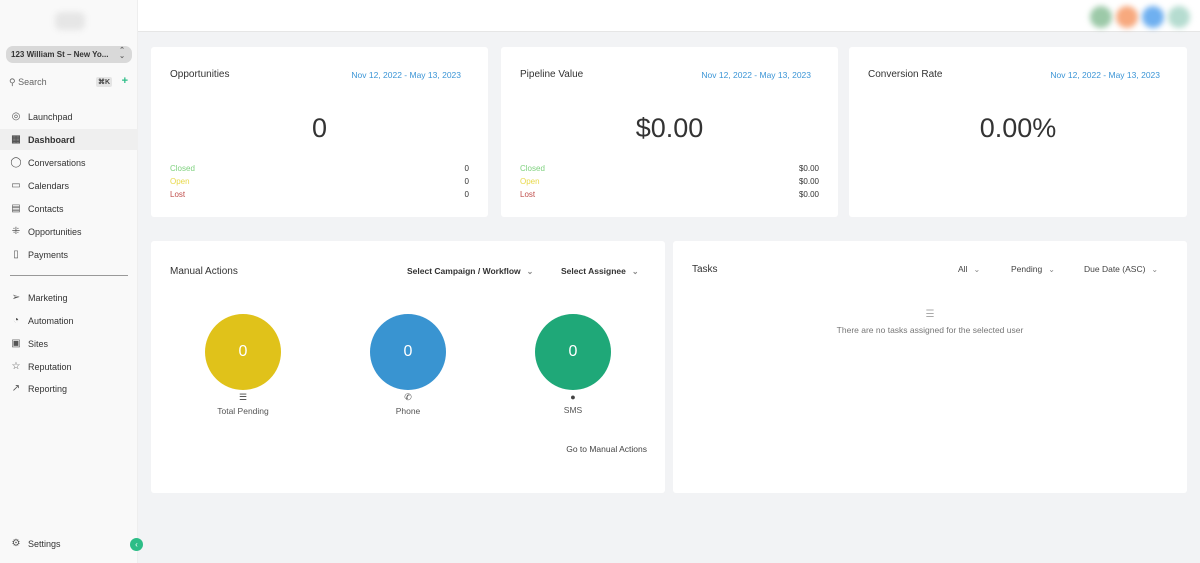 The image size is (1200, 563). I want to click on go-to-manual-actions-link: Go to Manual Actions, so click(606, 449).